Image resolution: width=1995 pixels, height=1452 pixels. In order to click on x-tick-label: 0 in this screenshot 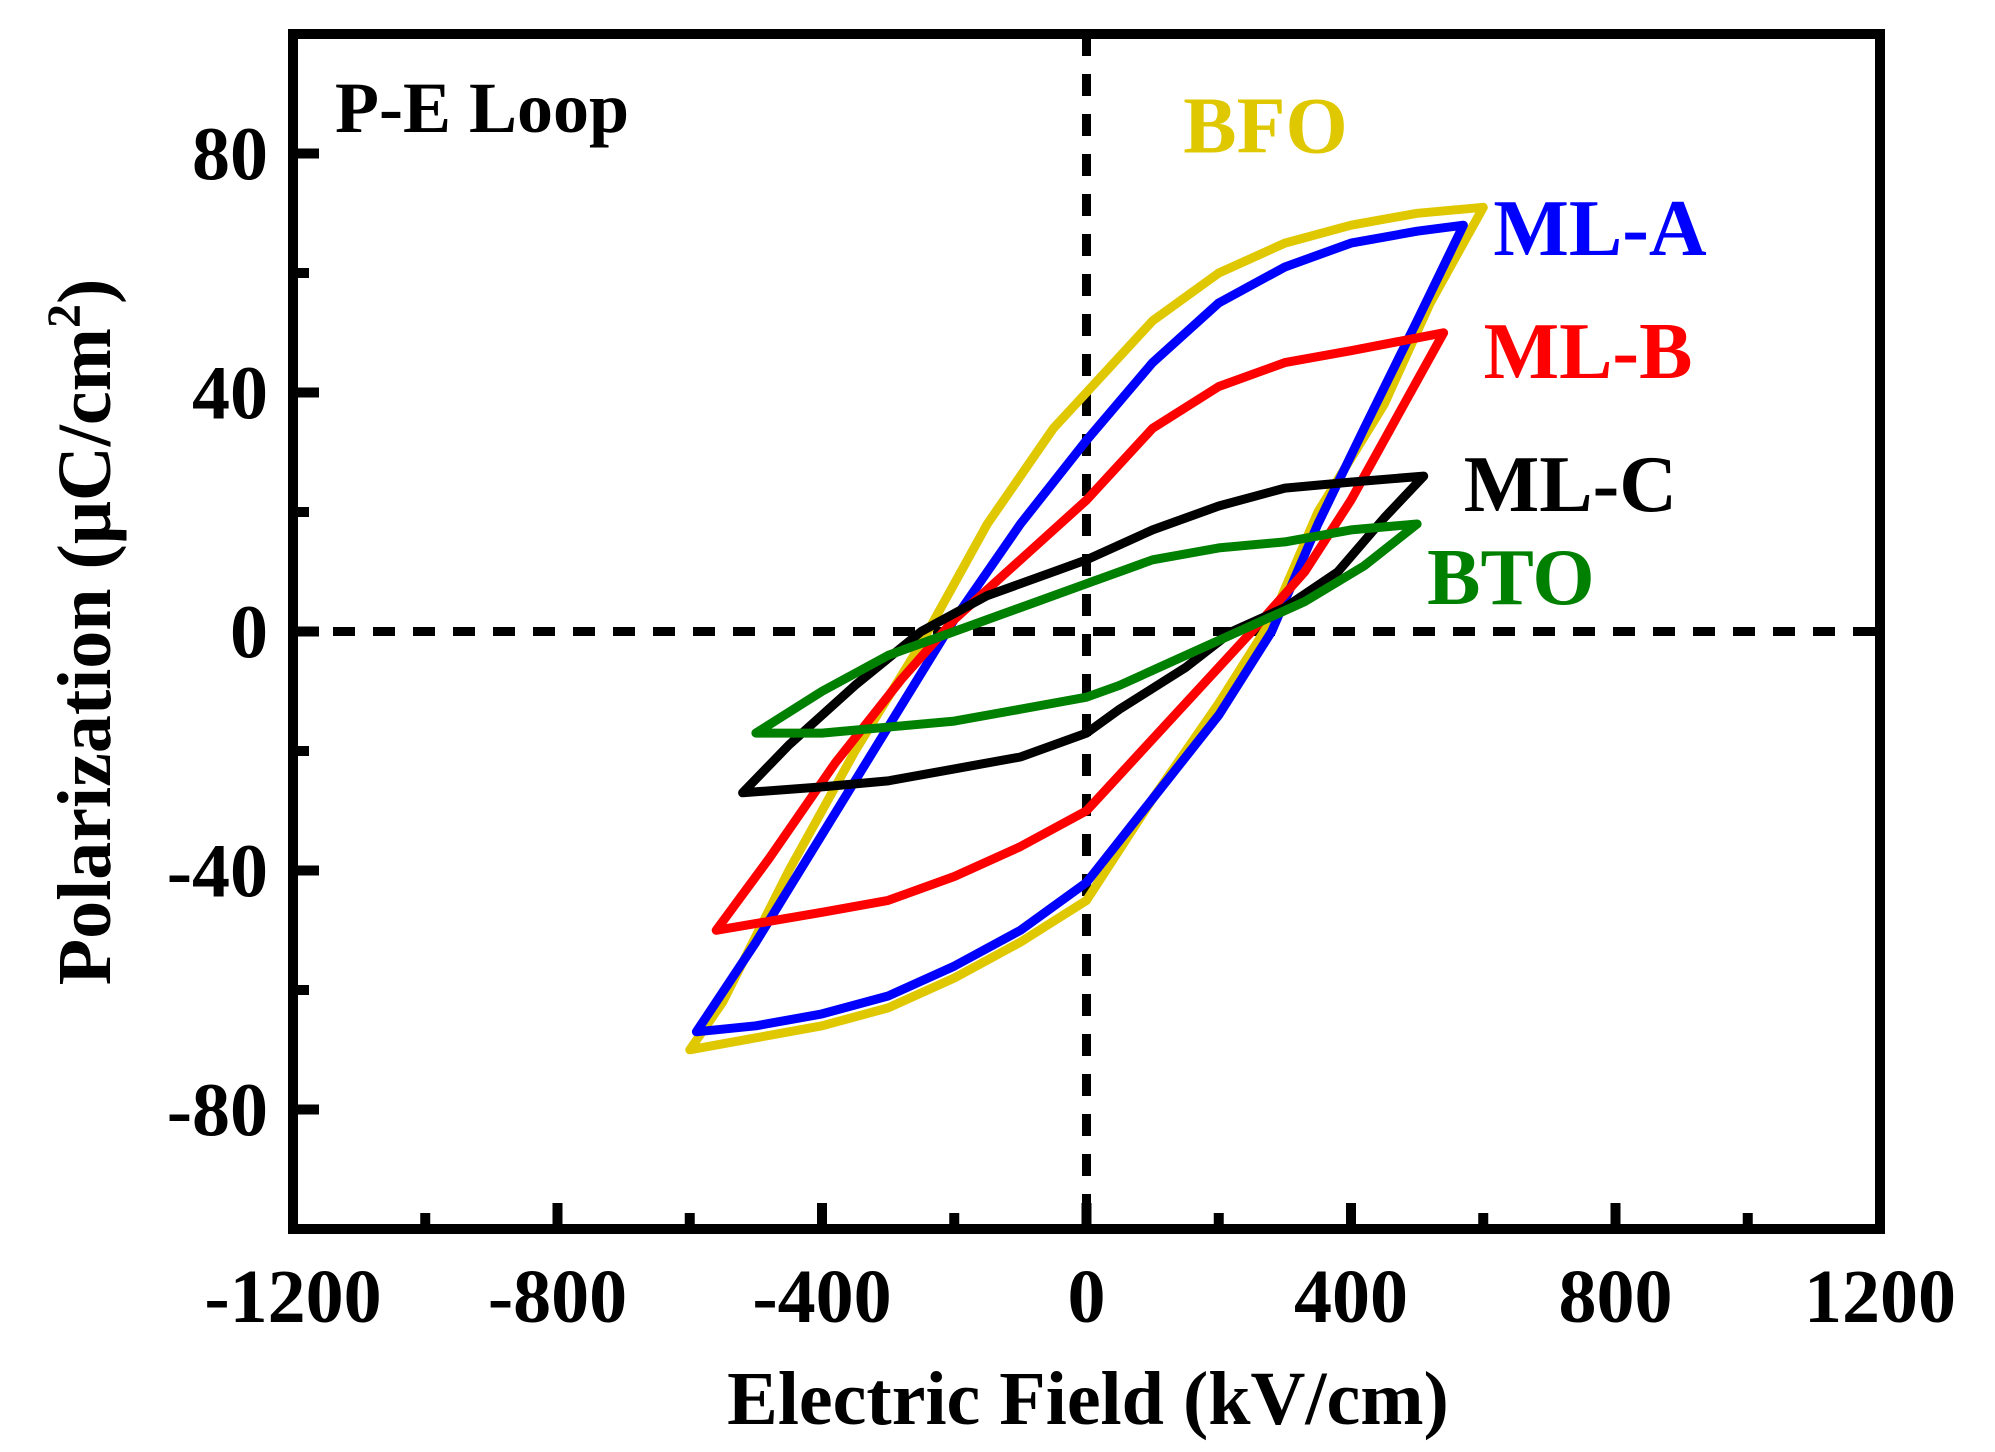, I will do `click(1087, 1297)`.